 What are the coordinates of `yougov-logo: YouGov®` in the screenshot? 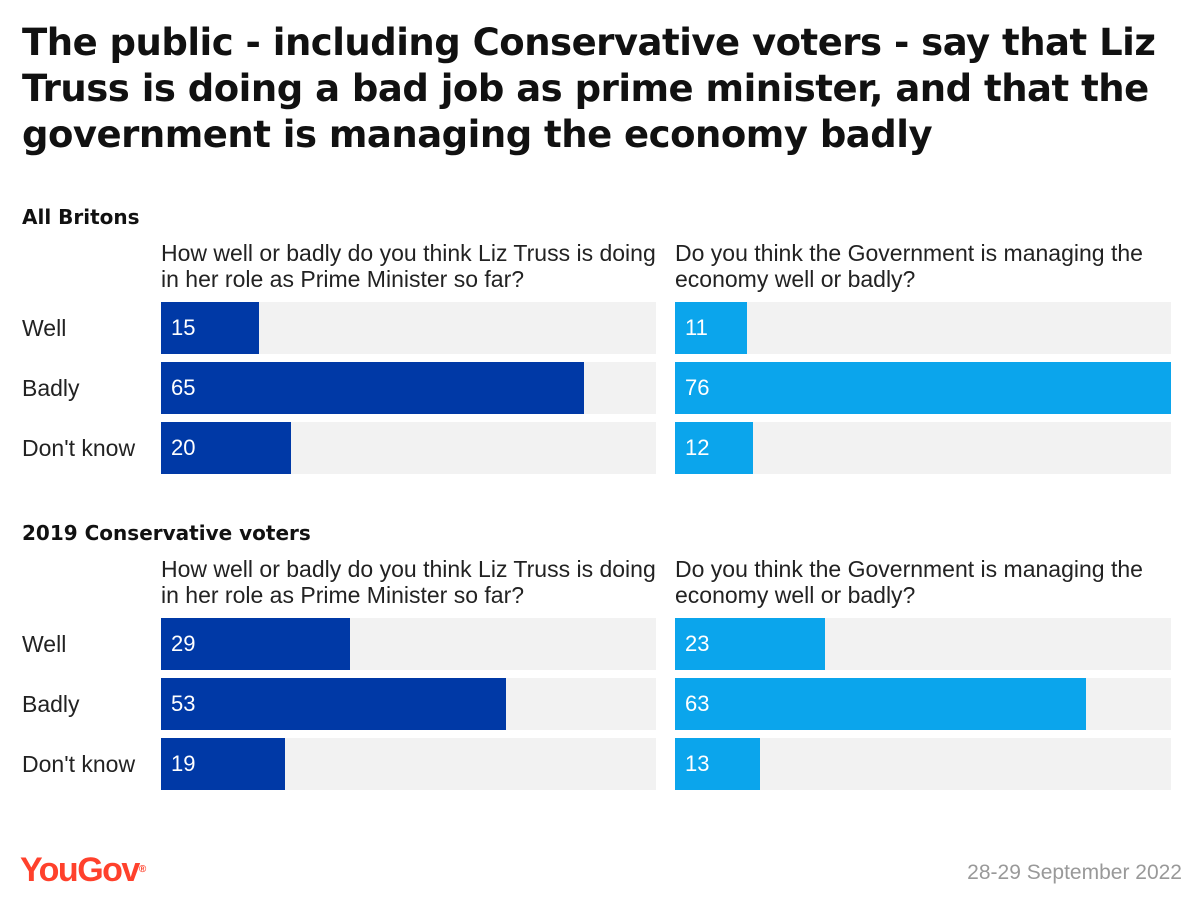 It's located at (83, 870).